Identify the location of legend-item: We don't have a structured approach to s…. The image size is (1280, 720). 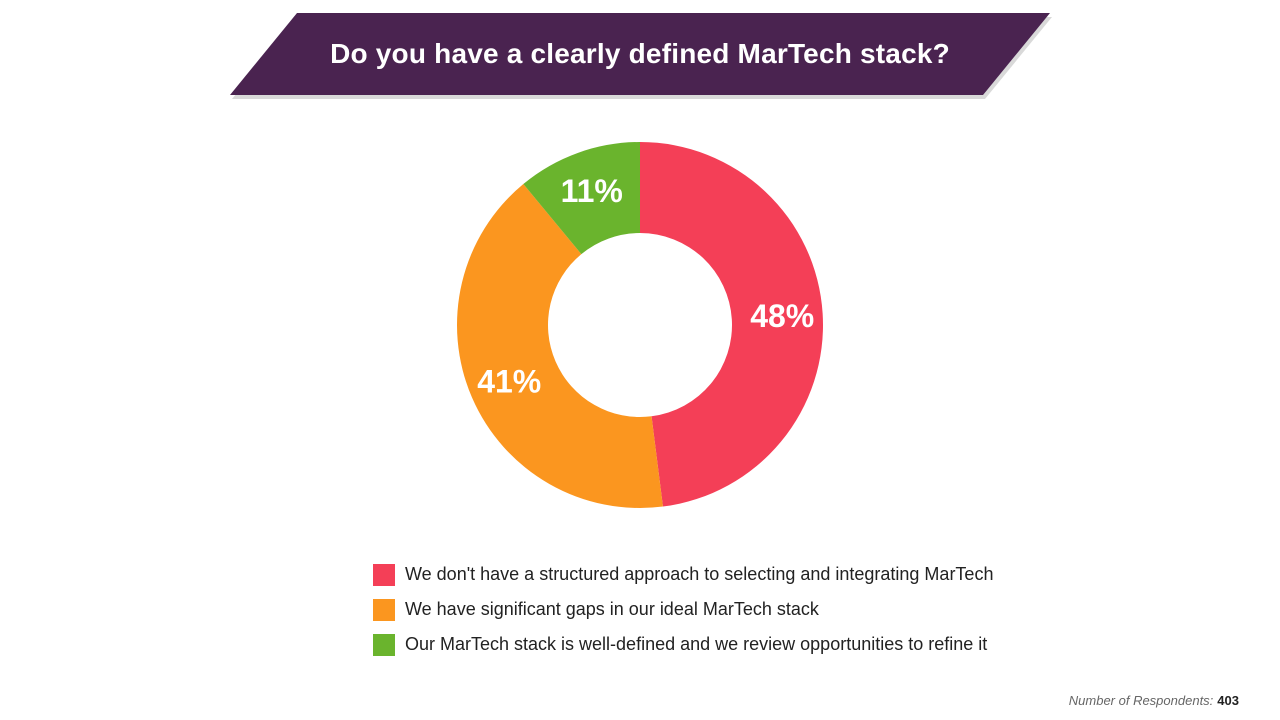
(683, 574).